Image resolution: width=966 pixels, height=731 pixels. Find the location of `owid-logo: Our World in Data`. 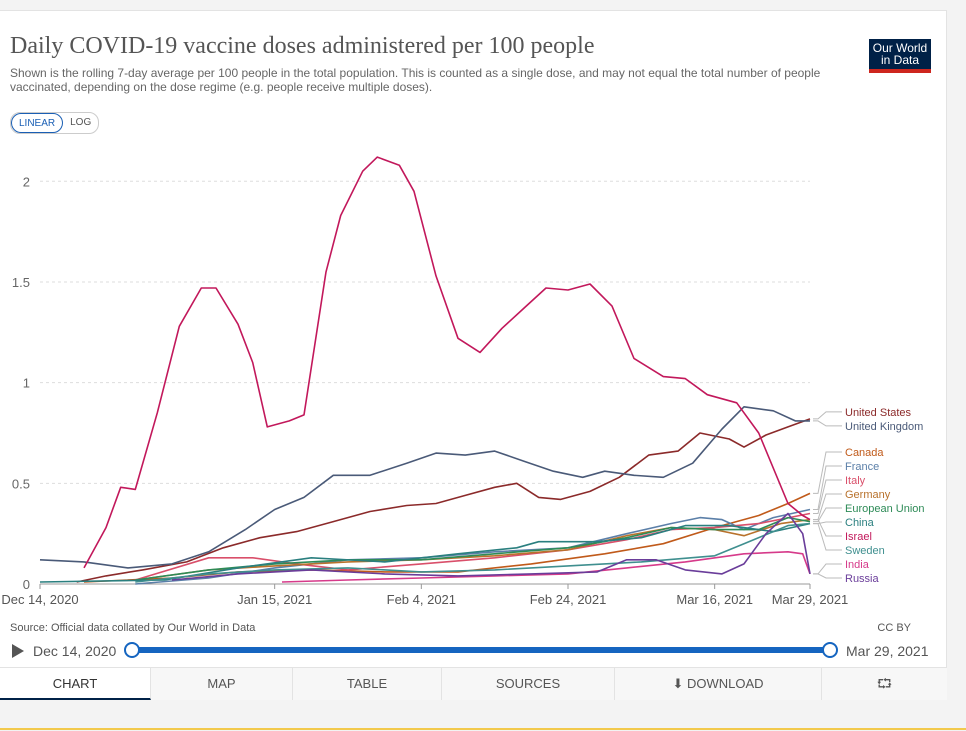

owid-logo: Our World in Data is located at coordinates (900, 56).